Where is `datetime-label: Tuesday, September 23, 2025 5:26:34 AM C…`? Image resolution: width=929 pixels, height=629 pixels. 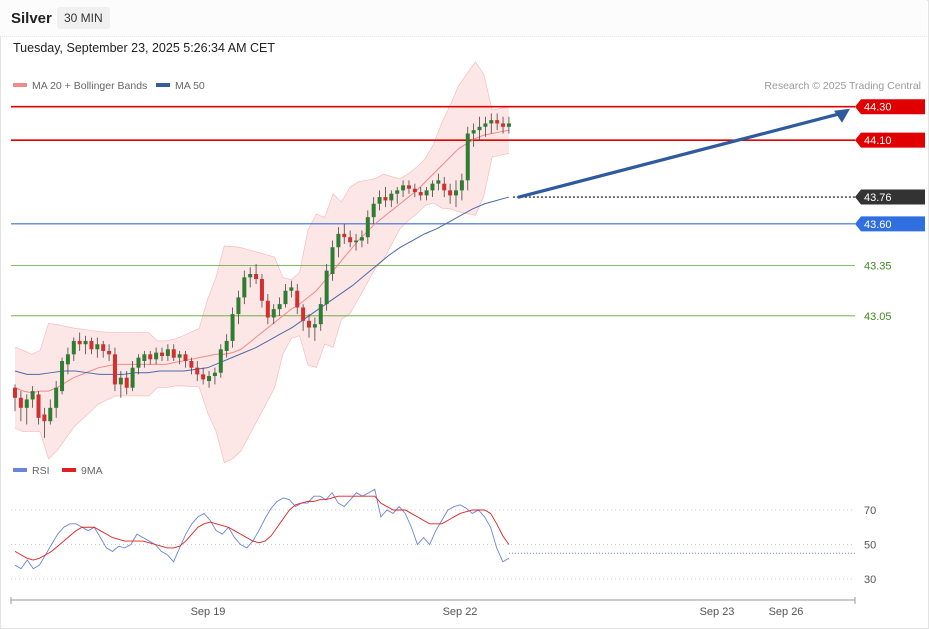
datetime-label: Tuesday, September 23, 2025 5:26:34 AM C… is located at coordinates (144, 48).